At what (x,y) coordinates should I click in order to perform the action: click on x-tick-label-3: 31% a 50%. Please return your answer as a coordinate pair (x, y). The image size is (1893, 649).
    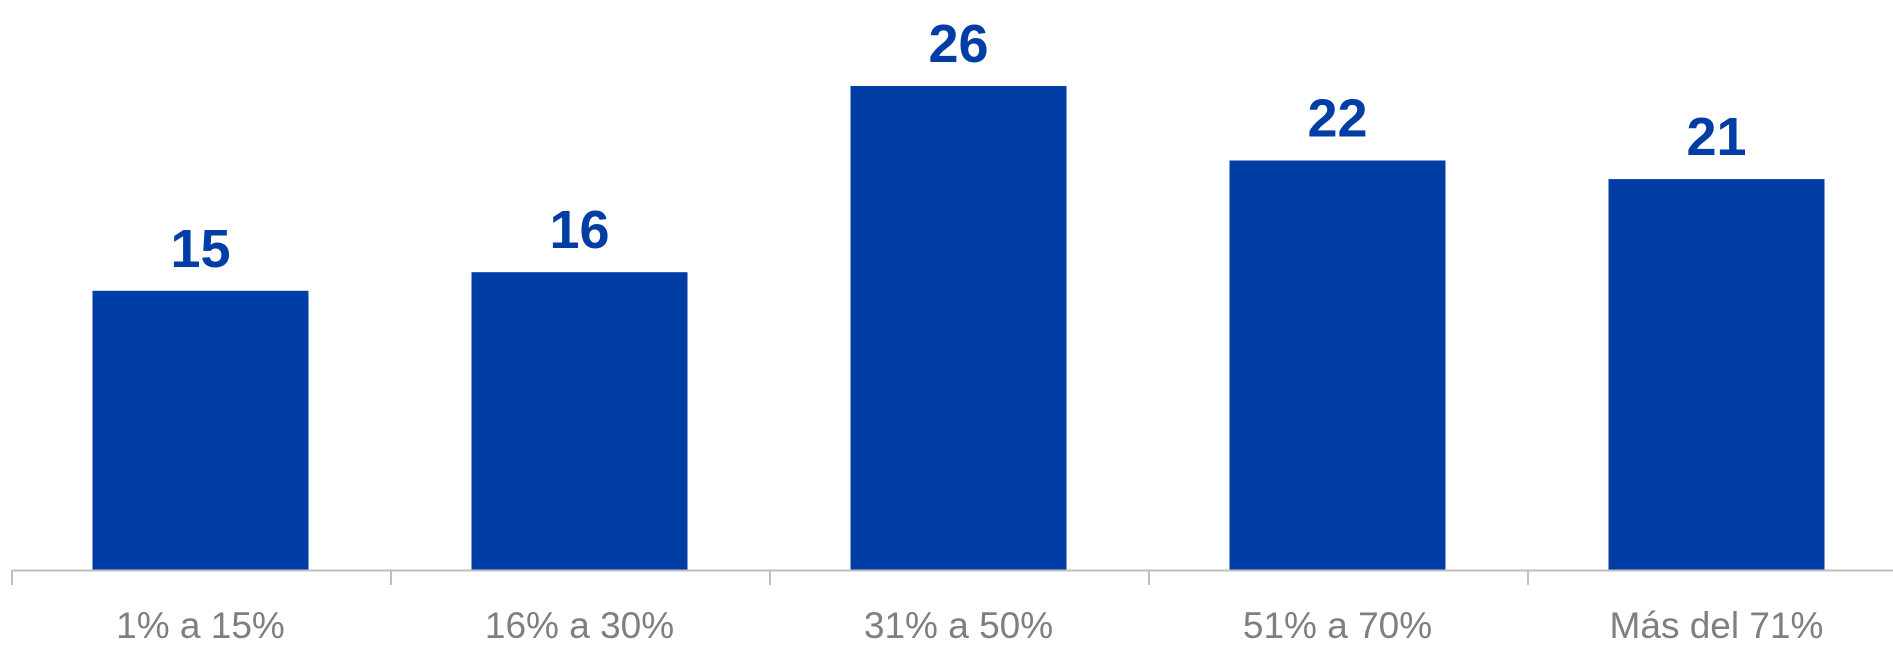
    Looking at the image, I should click on (958, 624).